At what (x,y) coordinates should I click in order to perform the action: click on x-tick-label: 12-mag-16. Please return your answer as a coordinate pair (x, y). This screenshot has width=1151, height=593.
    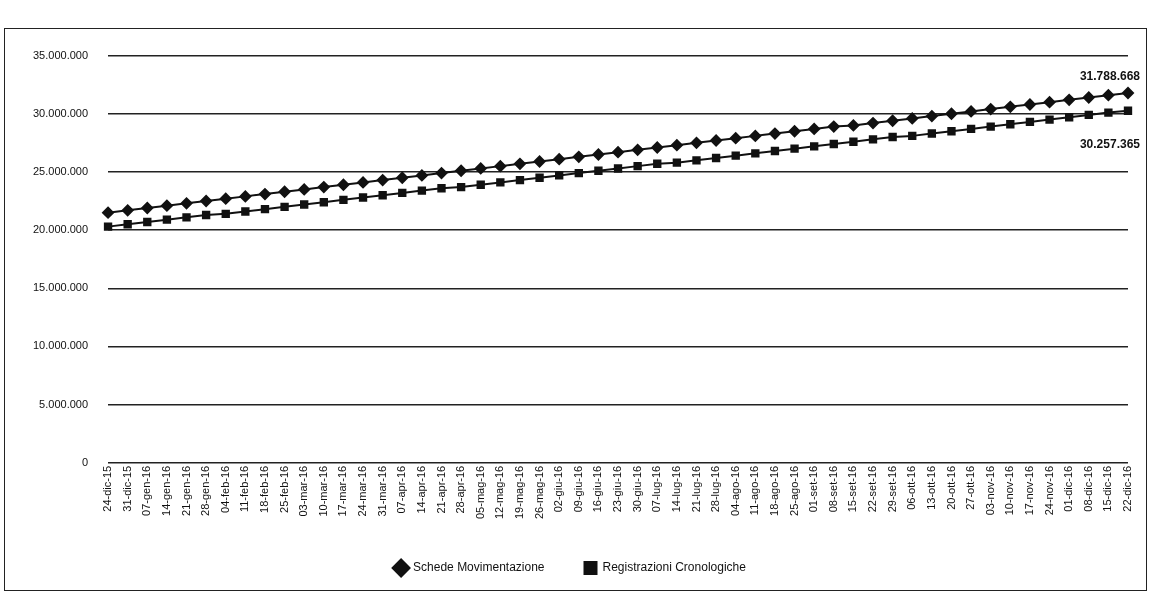
    Looking at the image, I should click on (499, 492).